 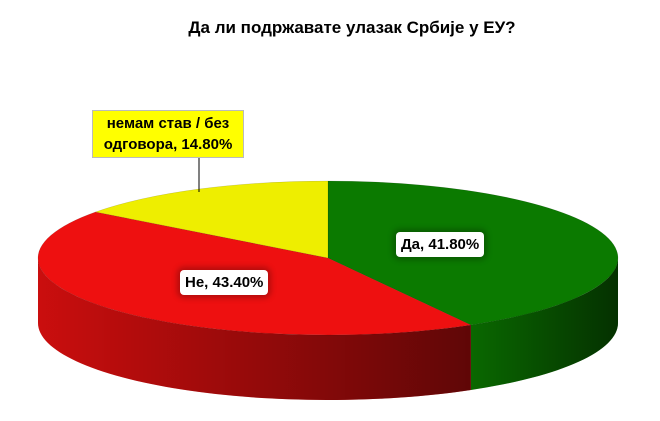 I want to click on slice-side-shade, so click(x=544, y=324).